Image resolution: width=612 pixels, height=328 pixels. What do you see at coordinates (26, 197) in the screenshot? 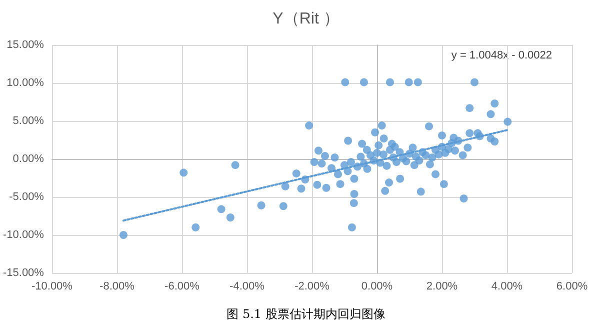
I see `y-tick-label: -5.00%` at bounding box center [26, 197].